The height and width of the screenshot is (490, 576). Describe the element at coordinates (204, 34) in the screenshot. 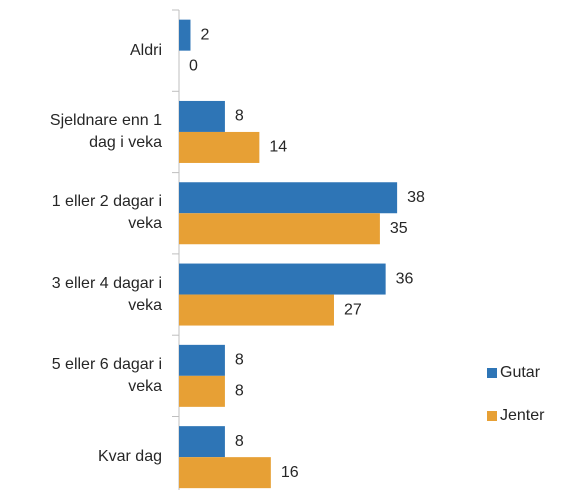

I see `data-label: 2` at that location.